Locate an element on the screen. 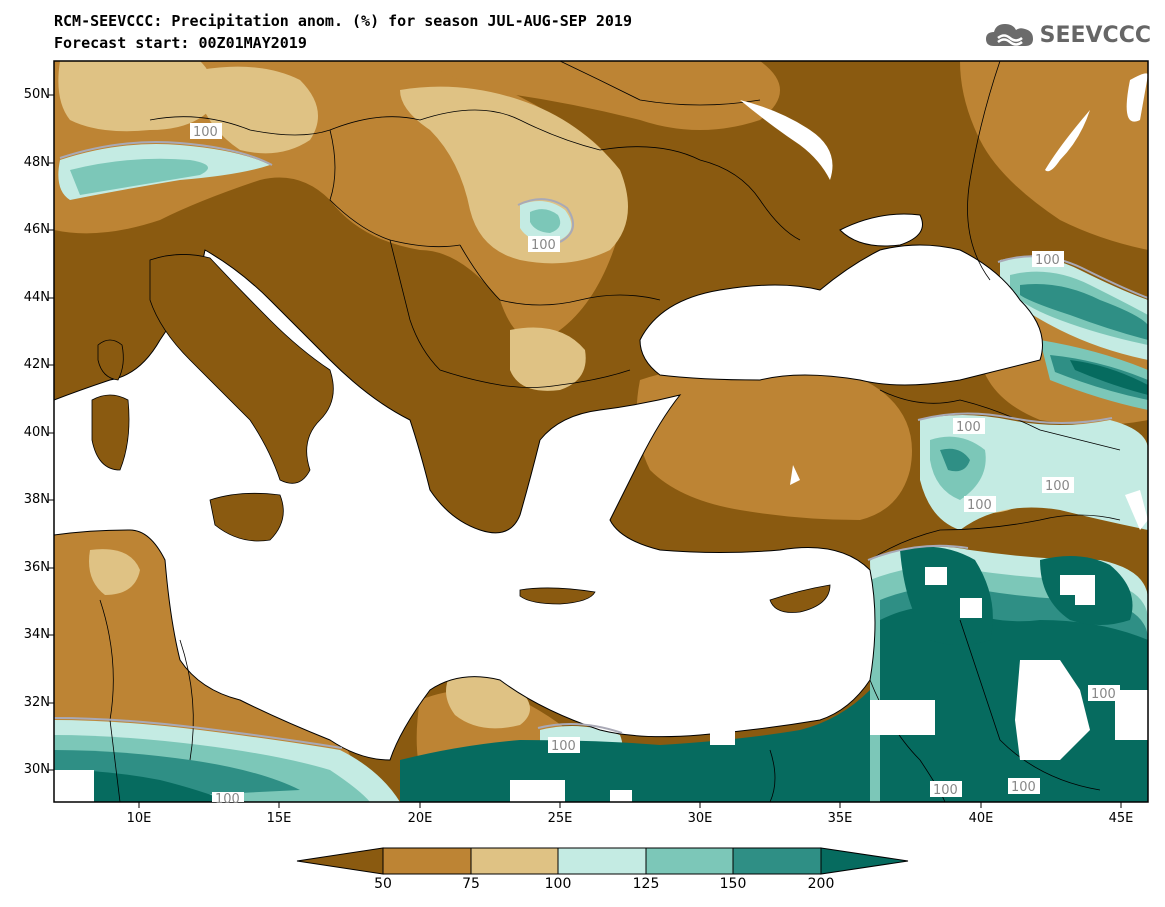 The image size is (1165, 907). colorbar-label-150: 150 is located at coordinates (733, 884).